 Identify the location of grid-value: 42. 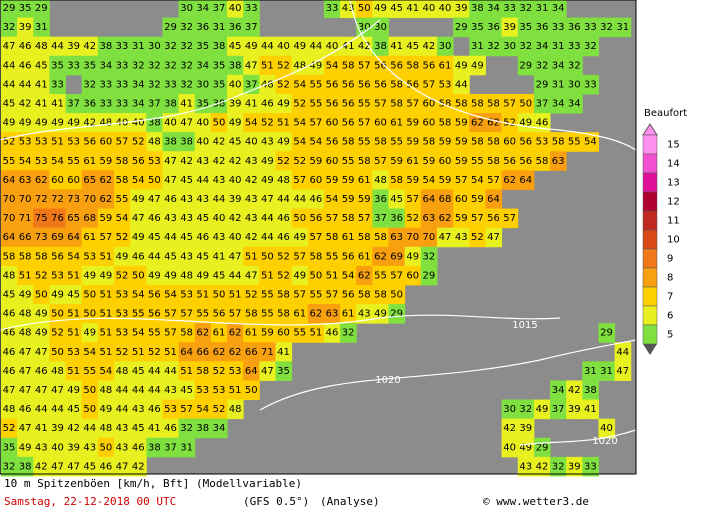
(509, 428).